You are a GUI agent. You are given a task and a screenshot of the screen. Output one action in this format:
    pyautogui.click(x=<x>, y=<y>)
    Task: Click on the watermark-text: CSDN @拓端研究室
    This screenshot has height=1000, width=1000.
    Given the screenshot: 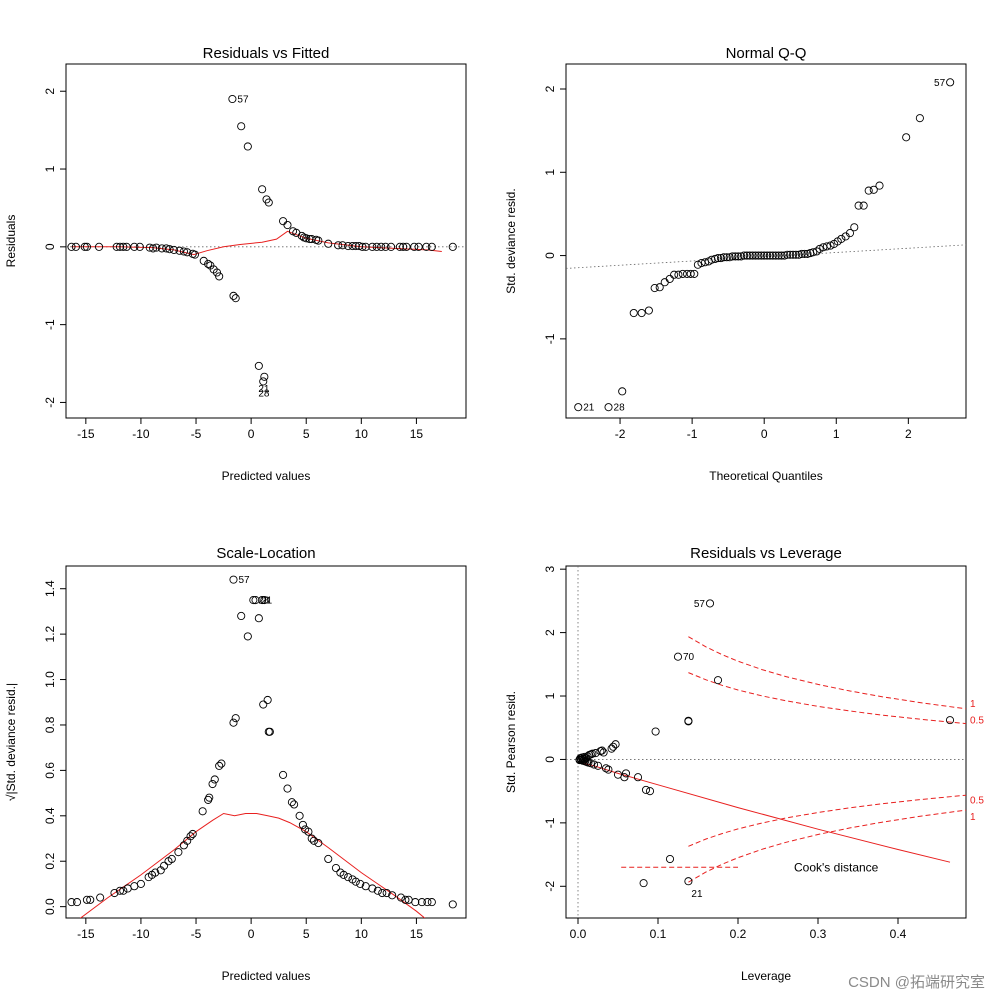 What is the action you would take?
    pyautogui.click(x=916, y=982)
    